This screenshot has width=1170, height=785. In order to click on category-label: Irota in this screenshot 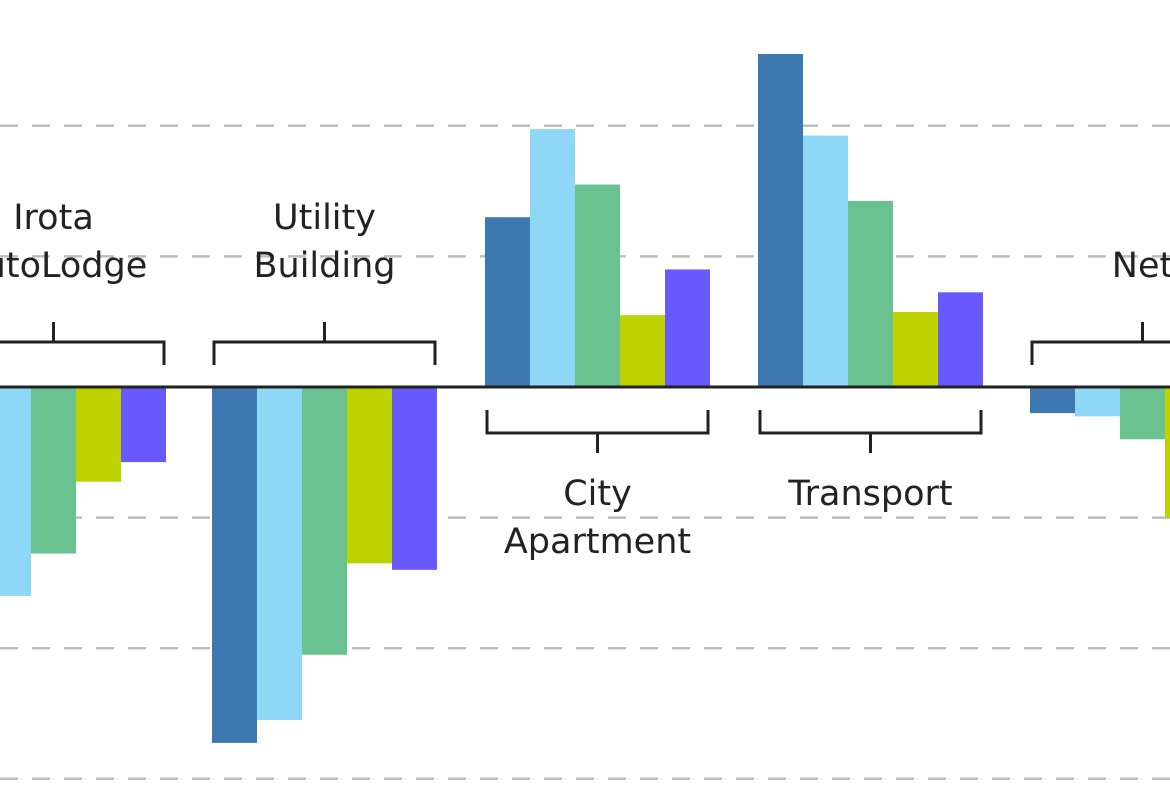, I will do `click(53, 218)`.